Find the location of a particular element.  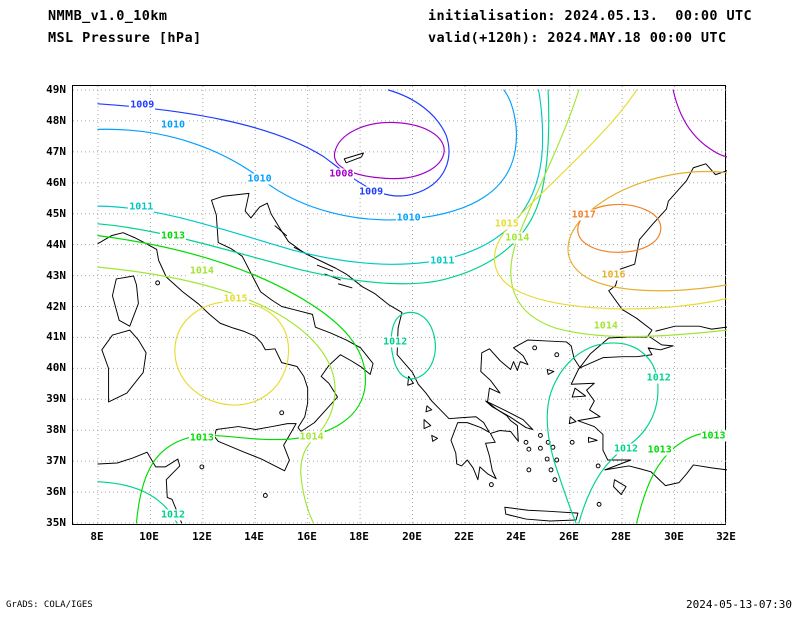

island-pantelleria is located at coordinates (202, 467).